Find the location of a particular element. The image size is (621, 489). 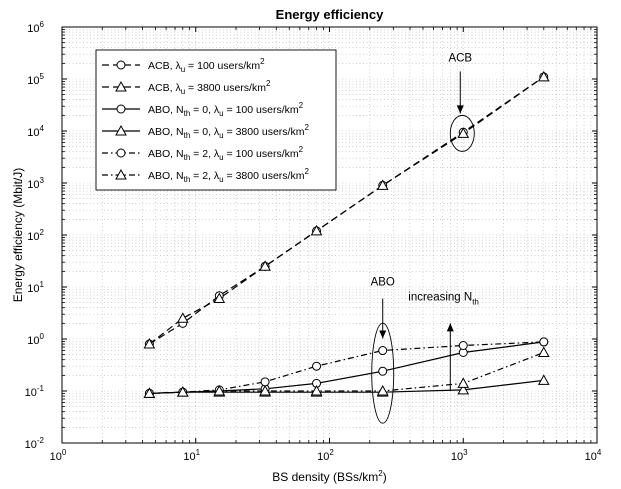

y-tick-label: 10⁵ is located at coordinates (35, 79).